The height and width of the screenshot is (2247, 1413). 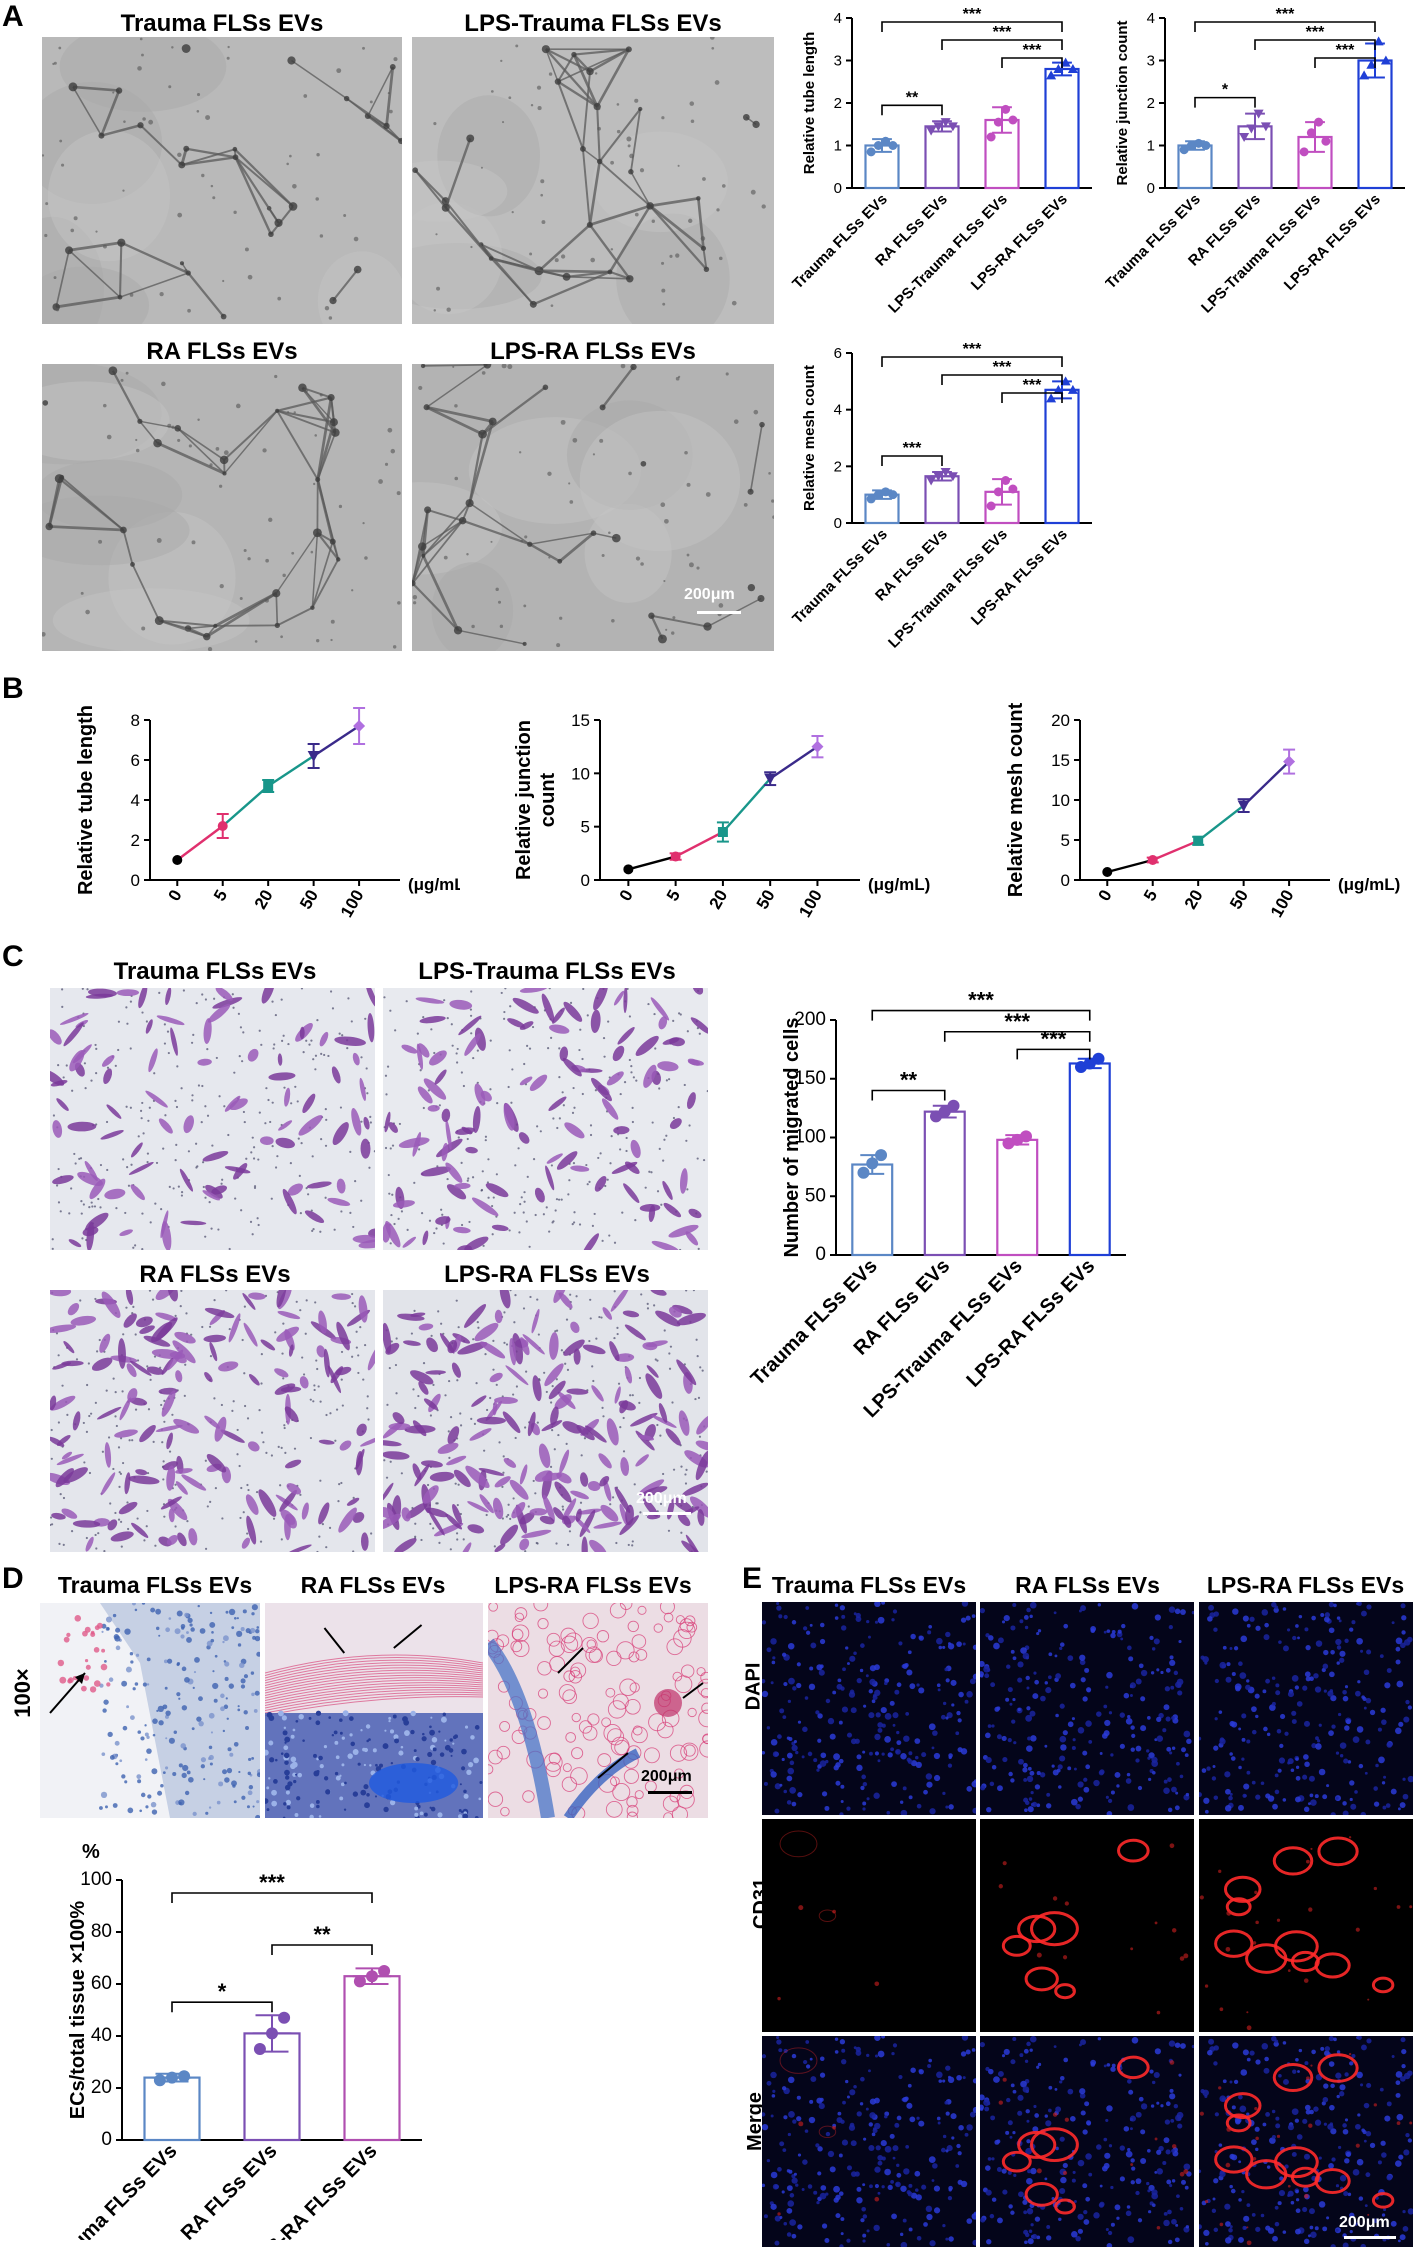 What do you see at coordinates (222, 507) in the screenshot?
I see `a-micrograph-ra` at bounding box center [222, 507].